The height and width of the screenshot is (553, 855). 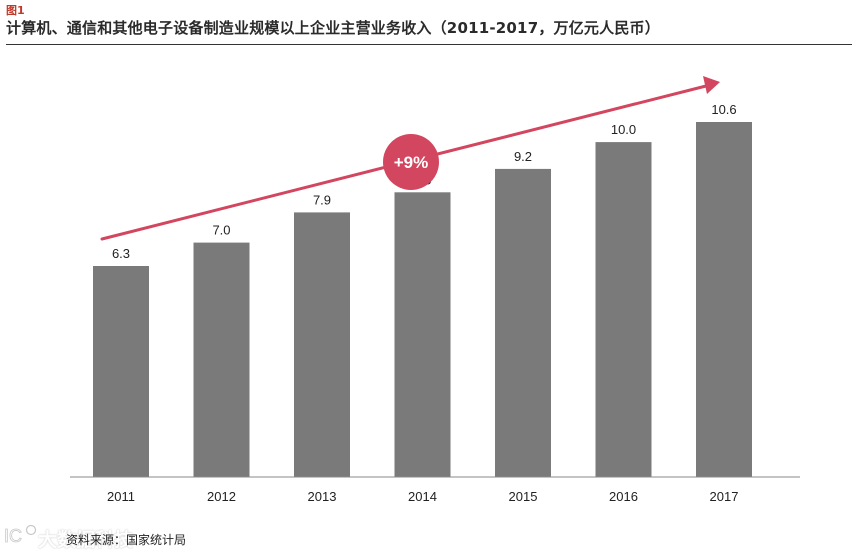 I want to click on x-tick-labels: 2011 2012 2013 2014 2015 2016 2017, so click(x=422, y=496).